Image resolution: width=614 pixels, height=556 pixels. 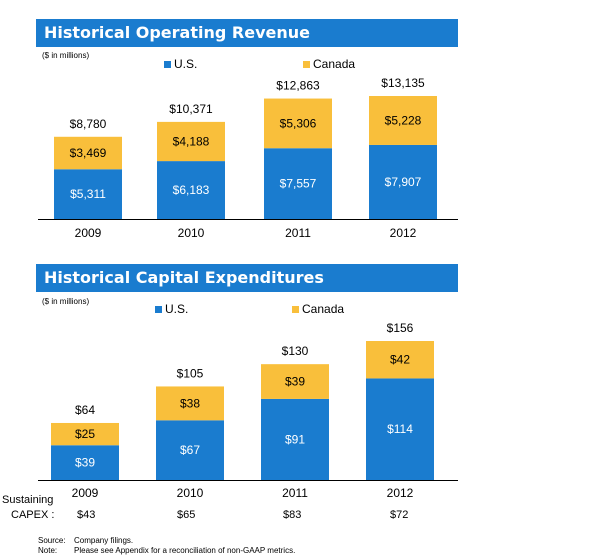 What do you see at coordinates (104, 540) in the screenshot?
I see `source-text: Company filings.` at bounding box center [104, 540].